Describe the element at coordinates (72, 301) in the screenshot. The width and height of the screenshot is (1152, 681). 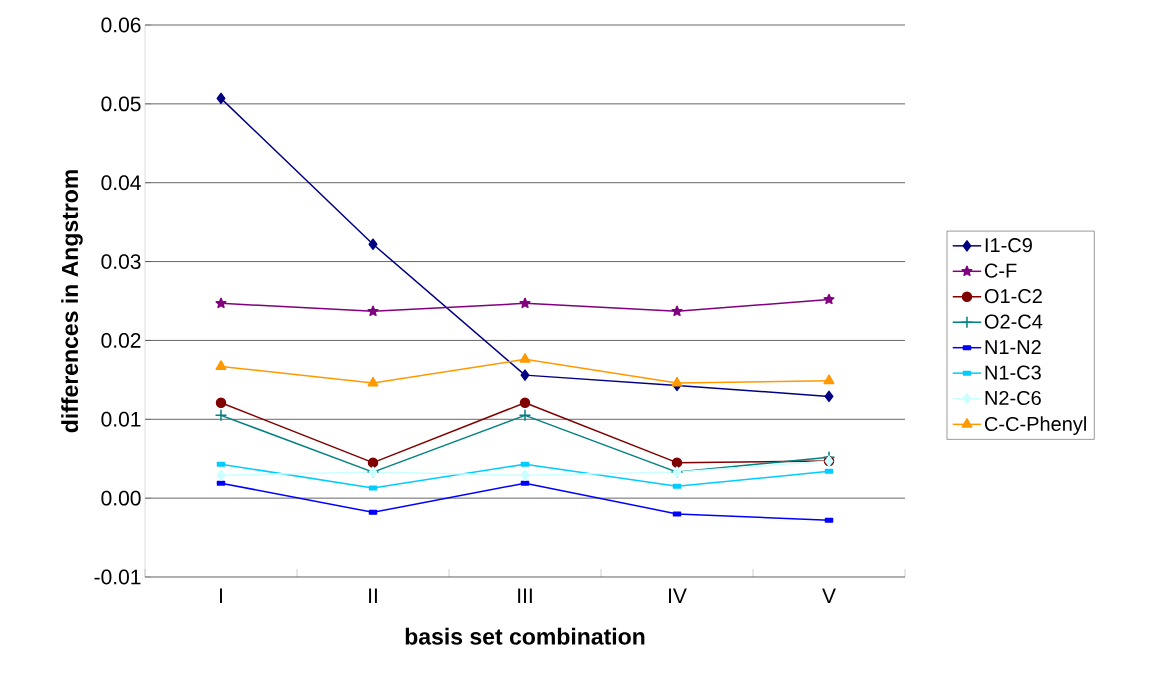
I see `y-axis-title: differences in Angstrom` at that location.